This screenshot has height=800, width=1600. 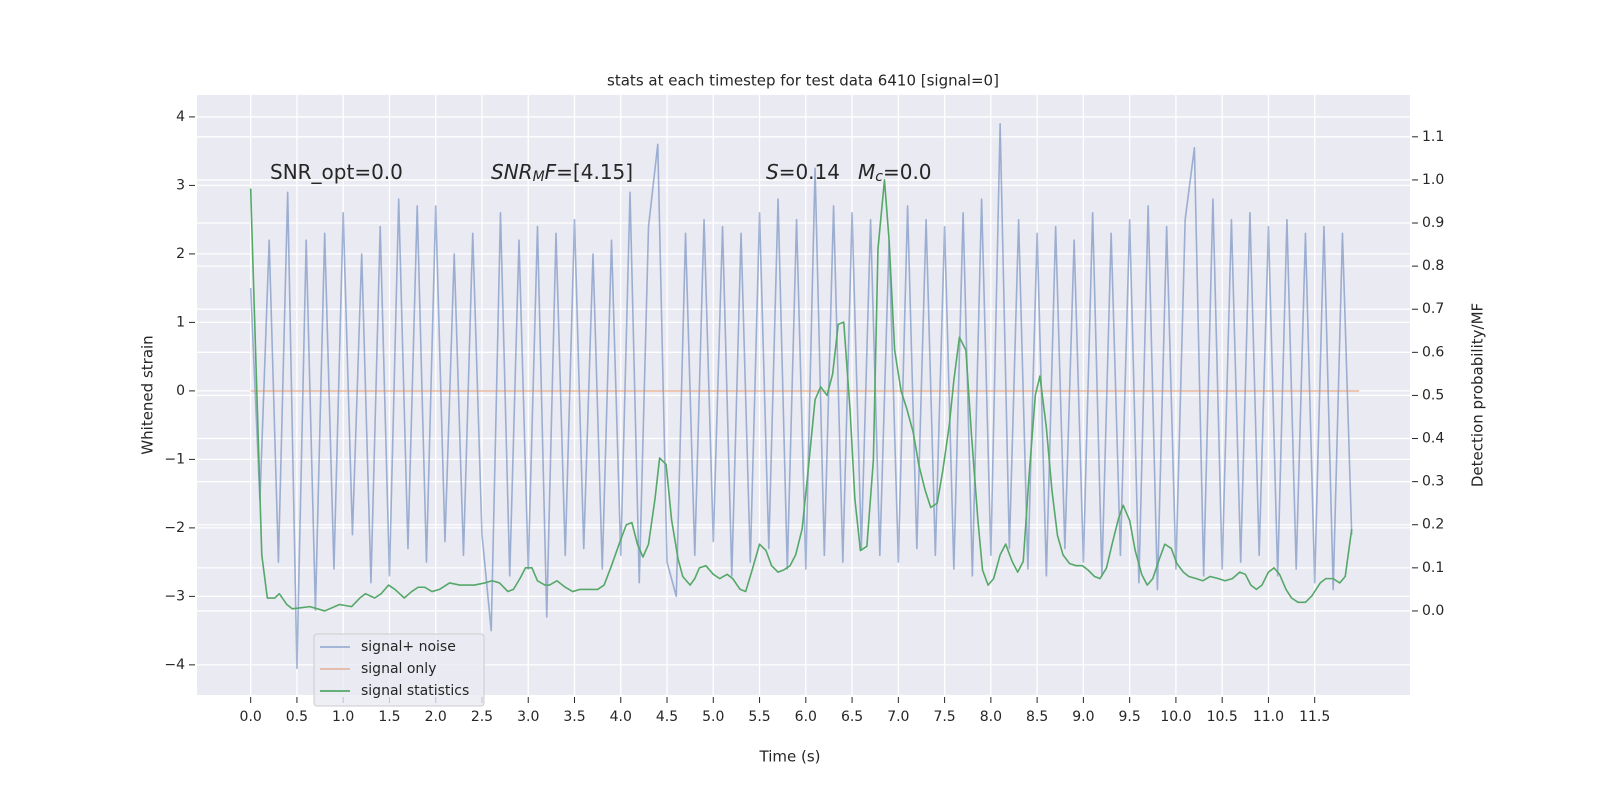 I want to click on y2-tick-label: 0.0, so click(x=1433, y=611).